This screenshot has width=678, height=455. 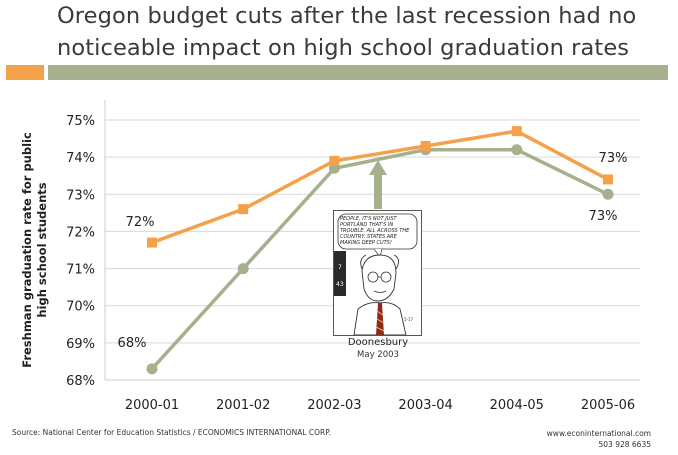 I want to click on y-tick-label: 75%, so click(x=80, y=121).